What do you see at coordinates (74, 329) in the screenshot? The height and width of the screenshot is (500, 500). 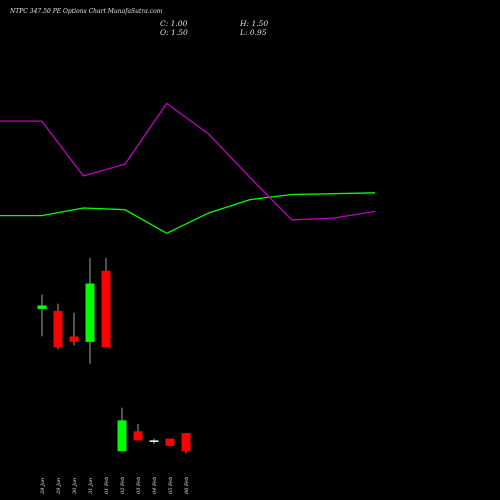 I see `candle-30-jan` at bounding box center [74, 329].